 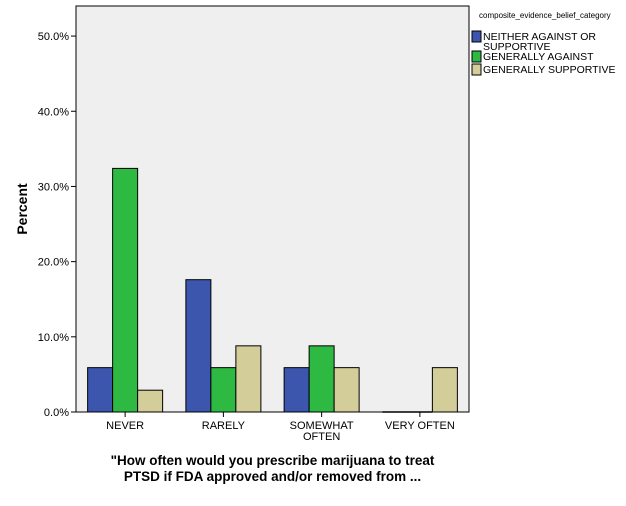 I want to click on x-tick-label: OFTEN, so click(x=321, y=437).